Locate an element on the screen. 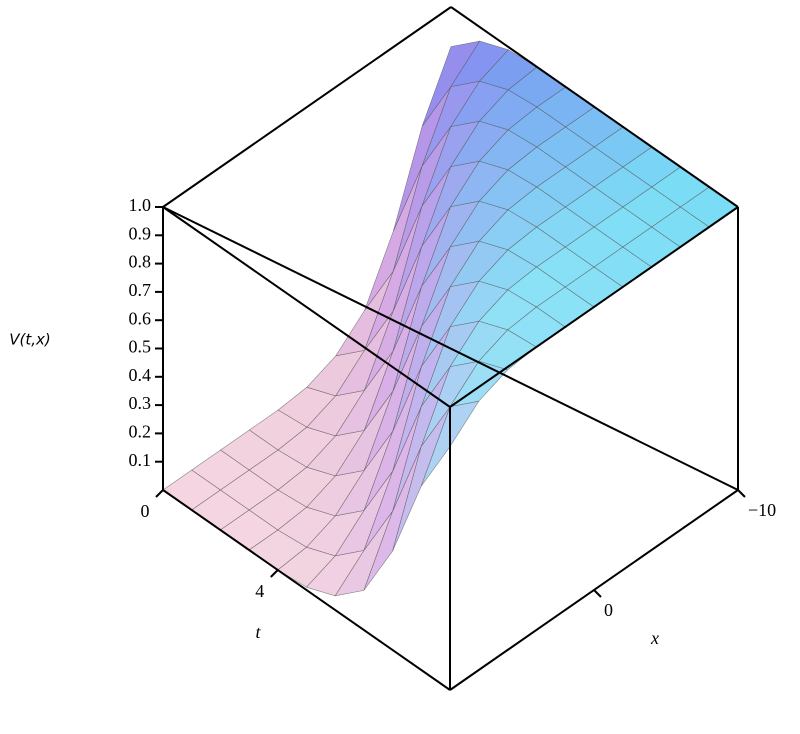 The width and height of the screenshot is (800, 734). z-tick-label: 1.0 is located at coordinates (140, 205).